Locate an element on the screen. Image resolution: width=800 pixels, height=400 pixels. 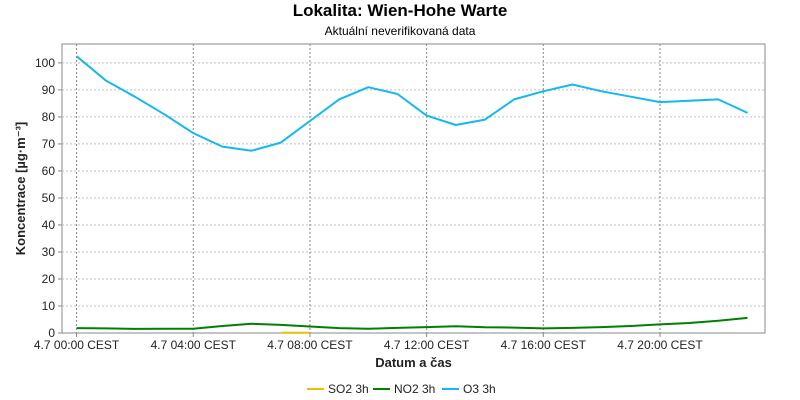
x-tick-label: 4.7 20:00 CEST is located at coordinates (660, 345).